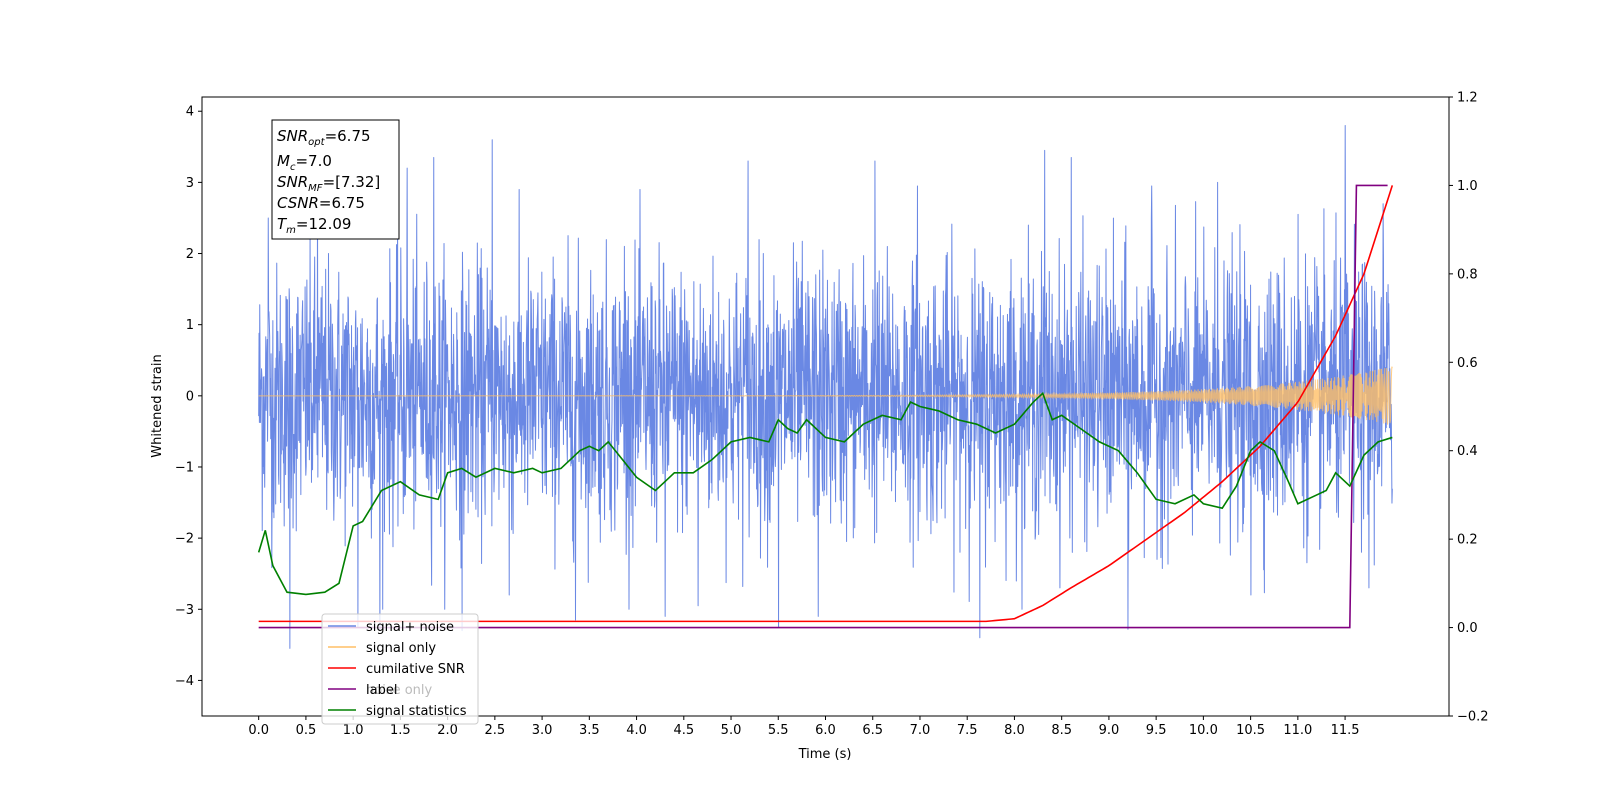  I want to click on x-tick-label: 0.0, so click(258, 730).